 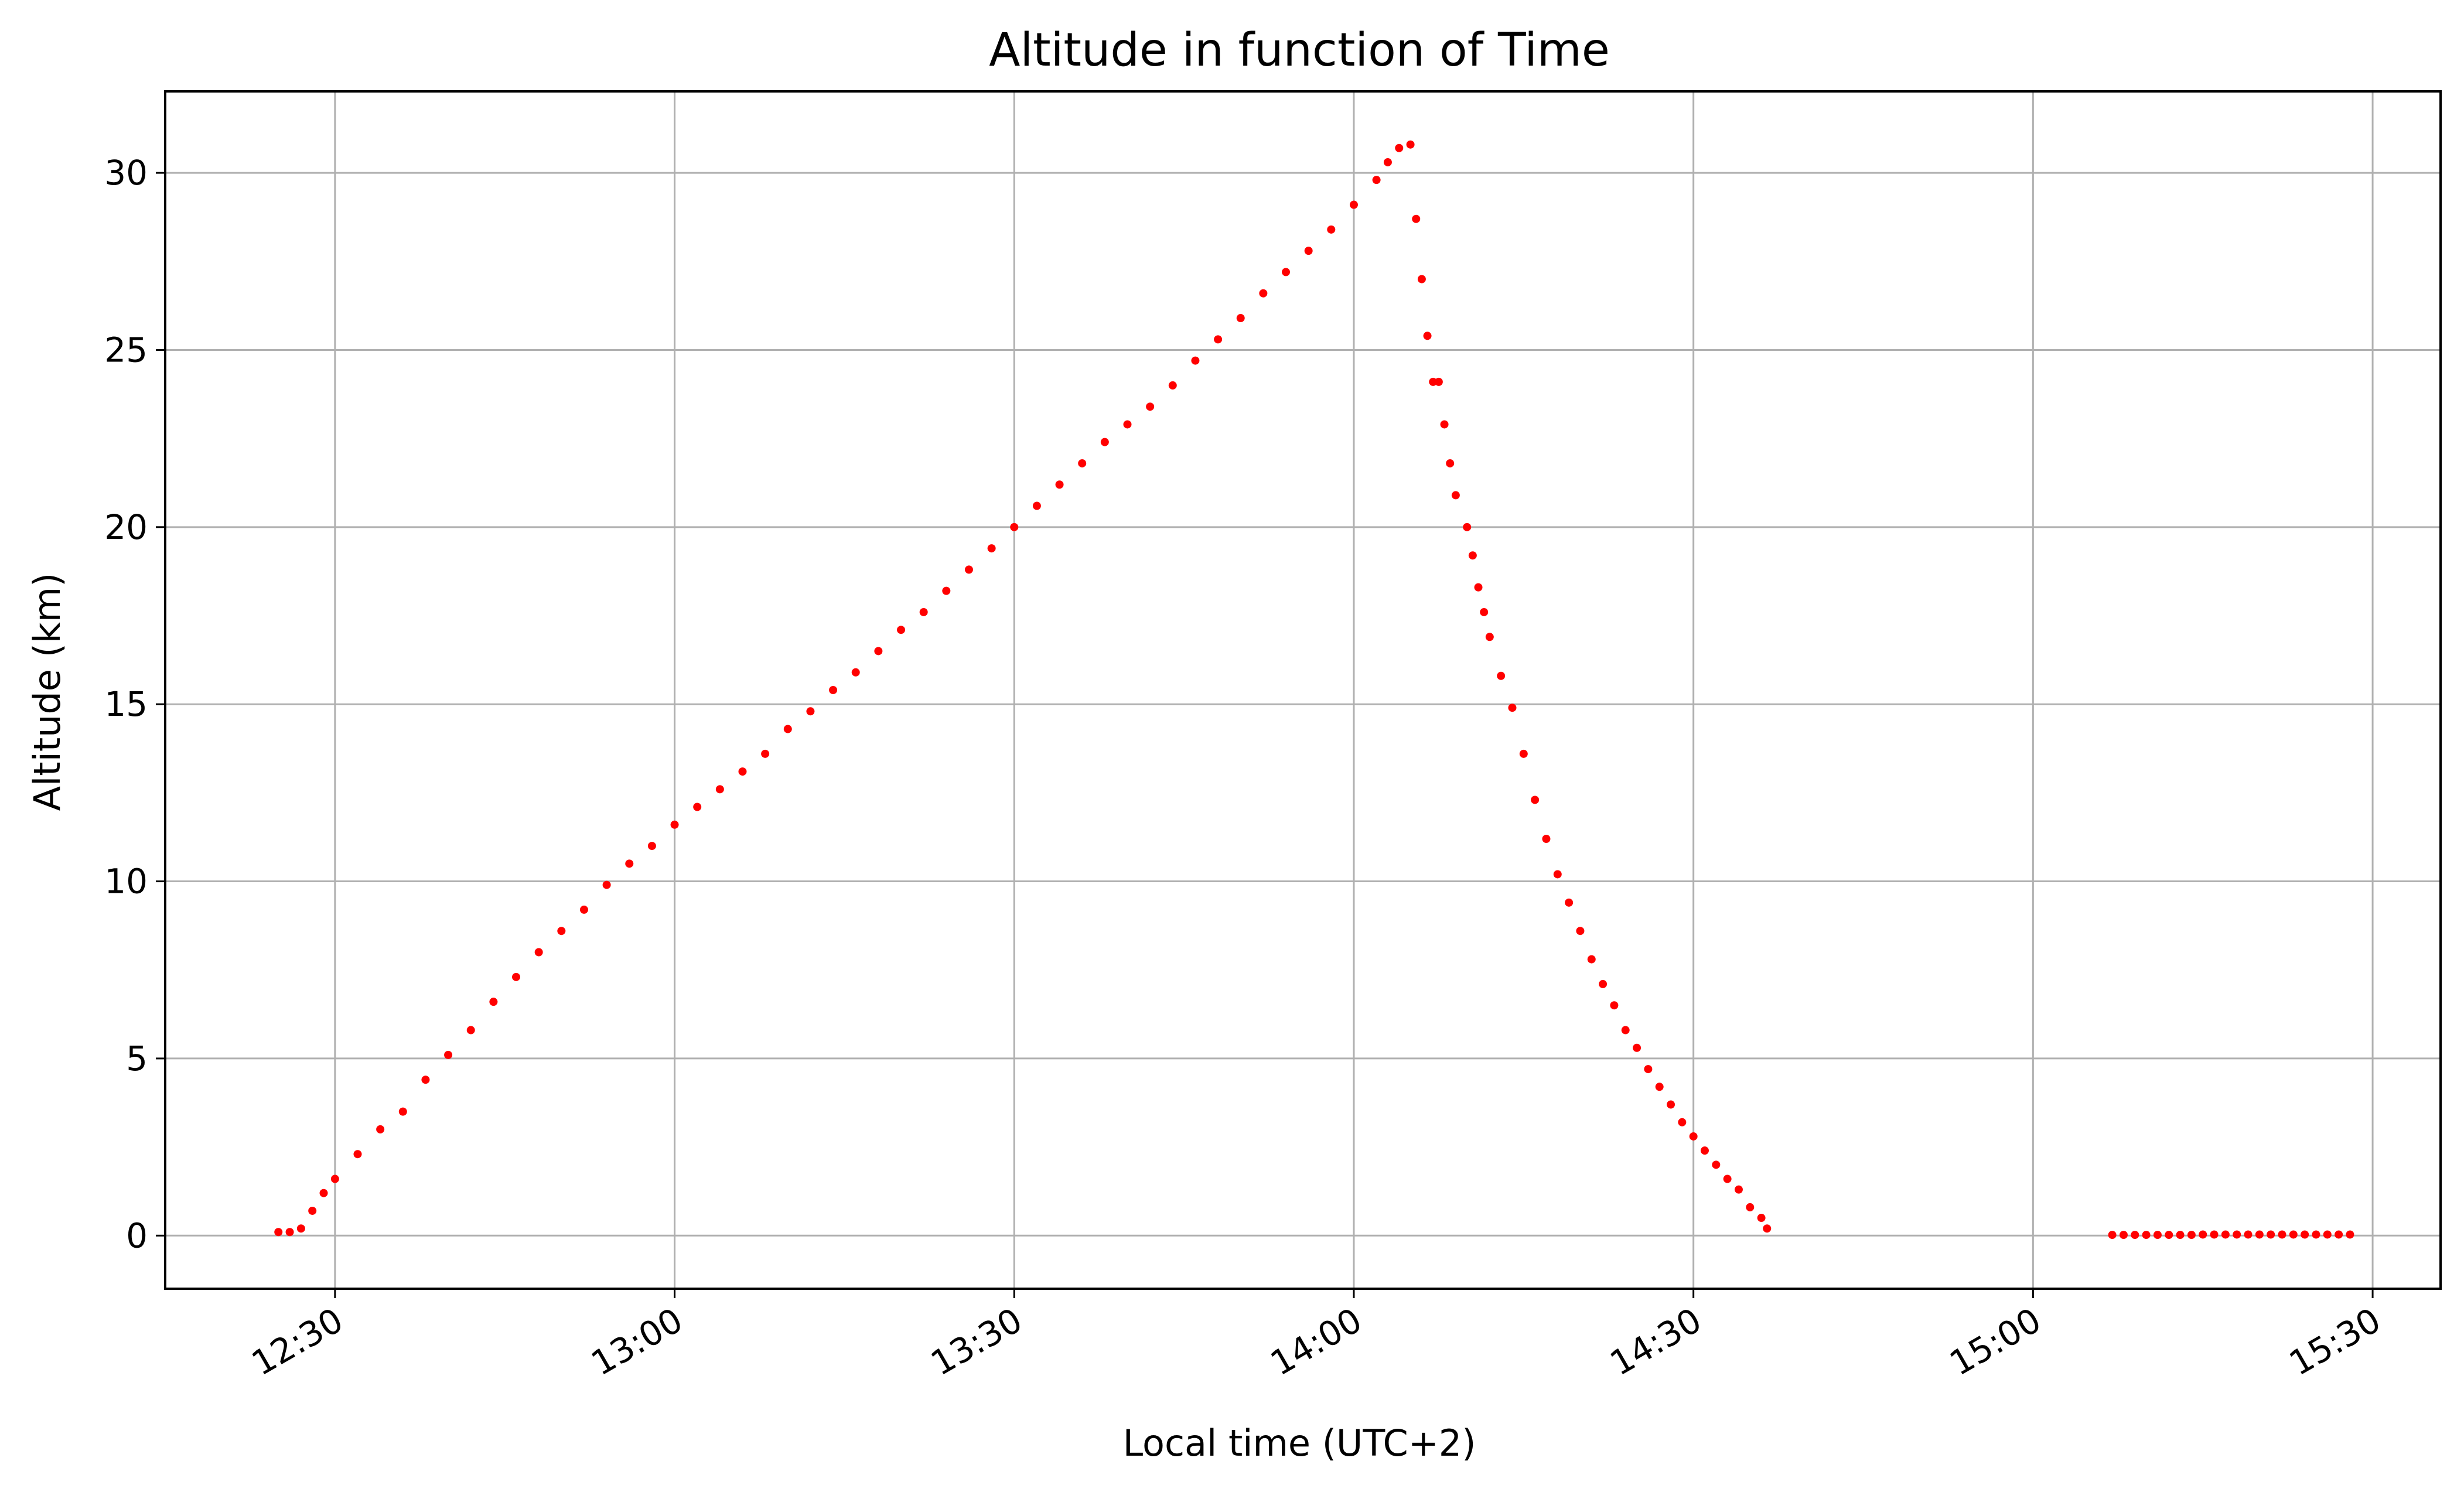 What do you see at coordinates (1299, 1443) in the screenshot?
I see `x-axis-label: Local time (UTC+2)` at bounding box center [1299, 1443].